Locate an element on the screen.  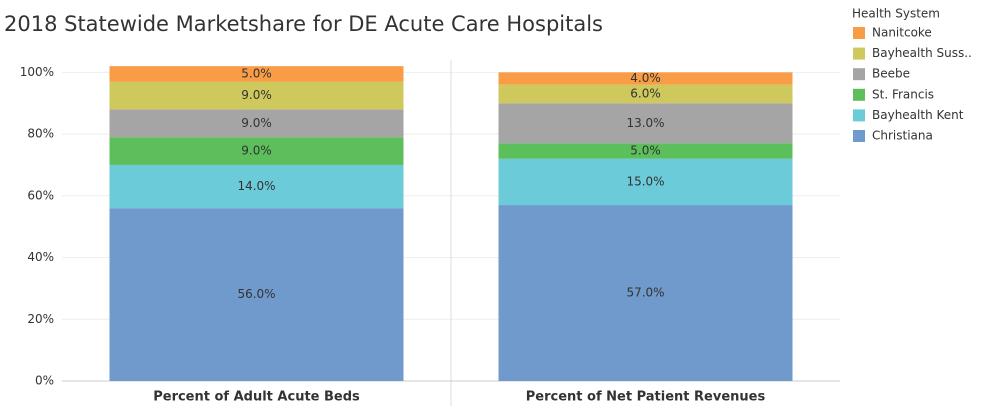
legend-label: Nanitcoke is located at coordinates (902, 33).